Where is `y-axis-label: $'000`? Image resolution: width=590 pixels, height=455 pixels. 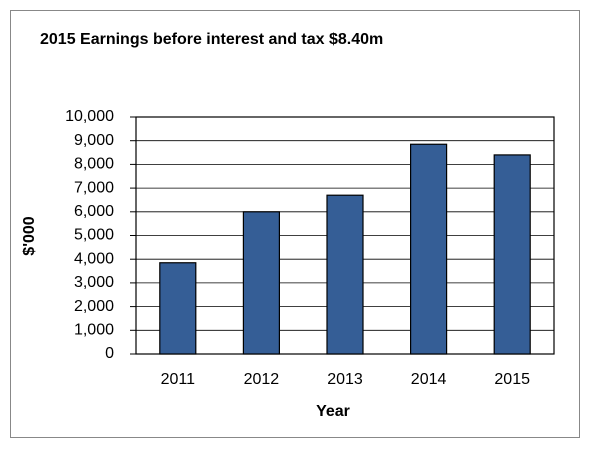 y-axis-label: $'000 is located at coordinates (29, 236).